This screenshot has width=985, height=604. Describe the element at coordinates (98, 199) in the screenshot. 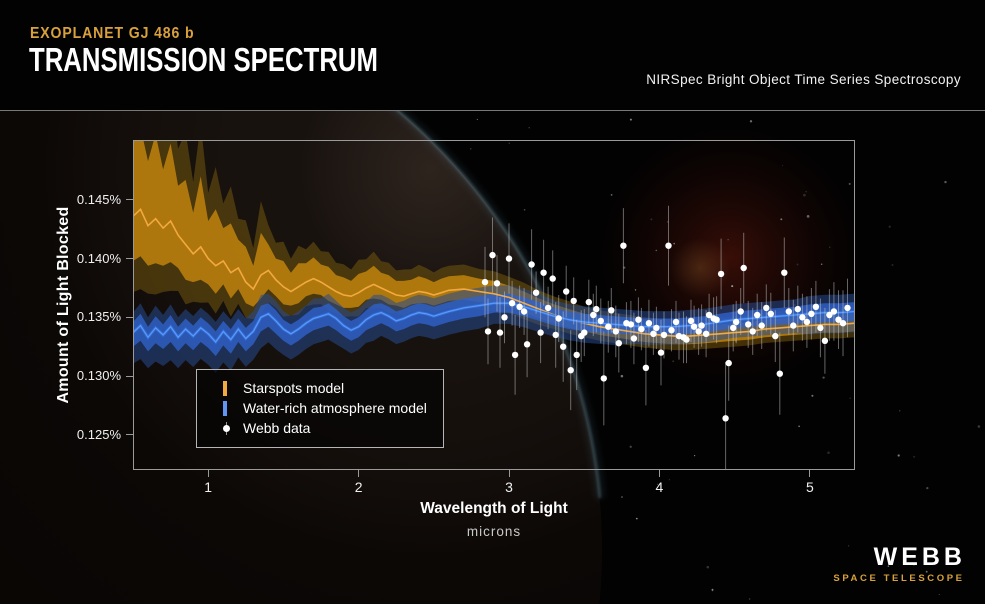

I see `y-tick-label: 0.145%` at that location.